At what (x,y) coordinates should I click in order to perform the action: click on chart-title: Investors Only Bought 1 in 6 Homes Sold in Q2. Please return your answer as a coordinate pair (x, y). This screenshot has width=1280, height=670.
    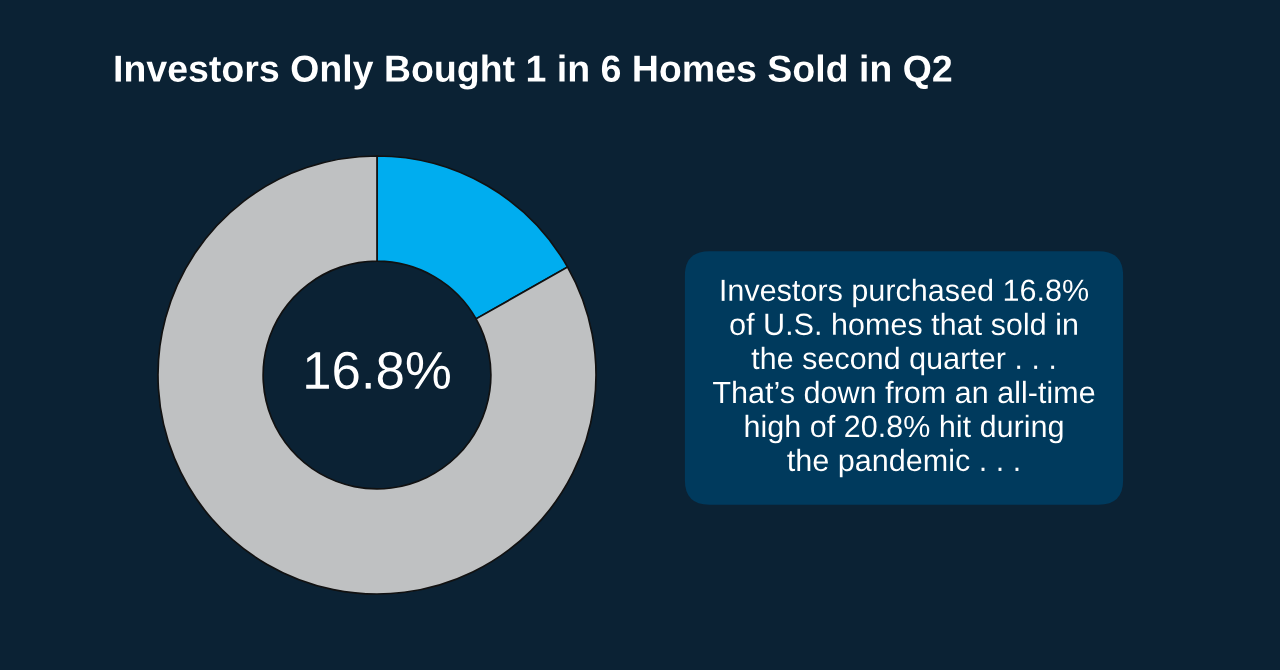
    Looking at the image, I should click on (533, 72).